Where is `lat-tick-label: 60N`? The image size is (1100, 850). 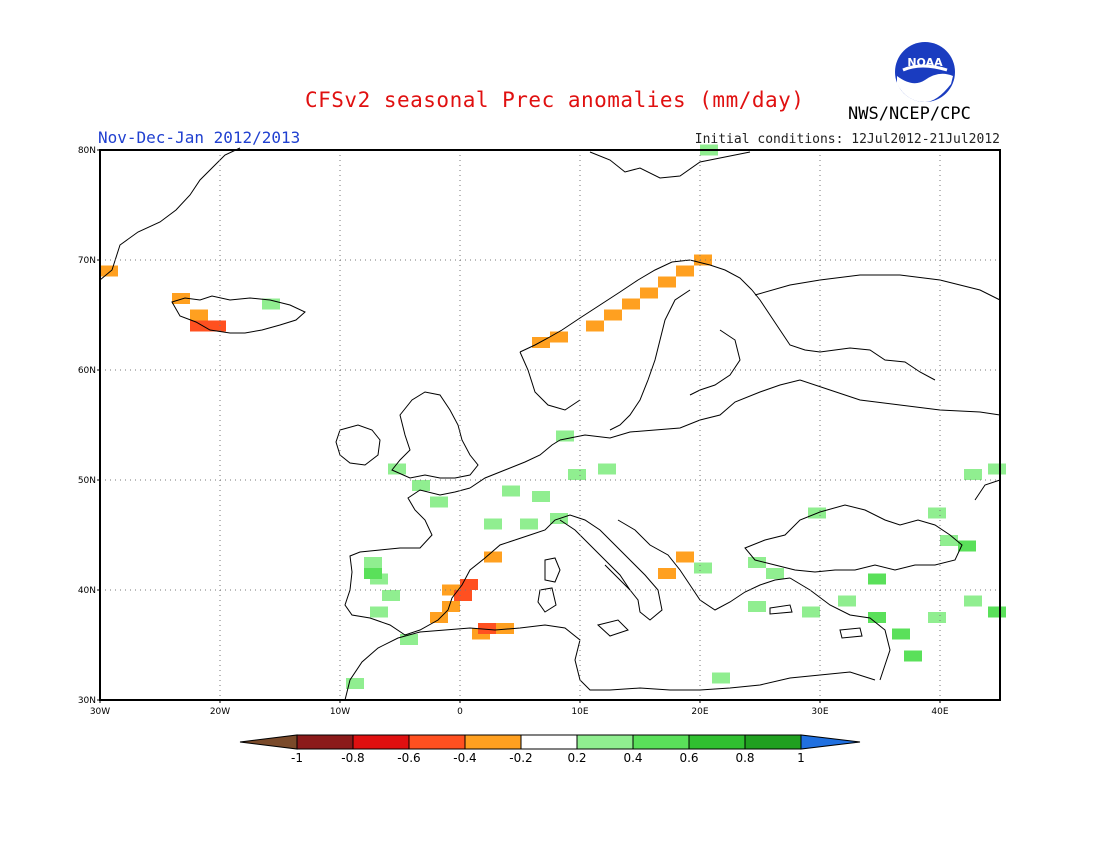
lat-tick-label: 60N is located at coordinates (87, 371).